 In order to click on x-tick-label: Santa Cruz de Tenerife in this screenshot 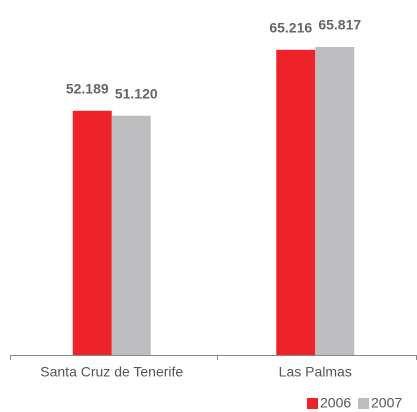, I will do `click(111, 372)`.